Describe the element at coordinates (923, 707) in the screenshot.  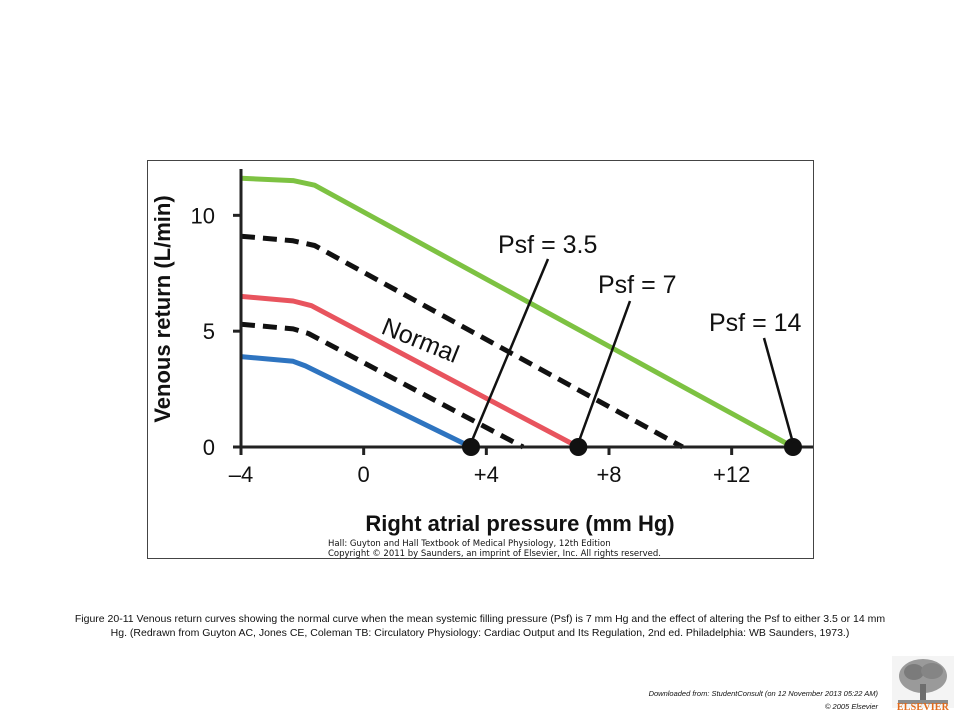
I see `elsevier-wordmark: ELSEVIER` at that location.